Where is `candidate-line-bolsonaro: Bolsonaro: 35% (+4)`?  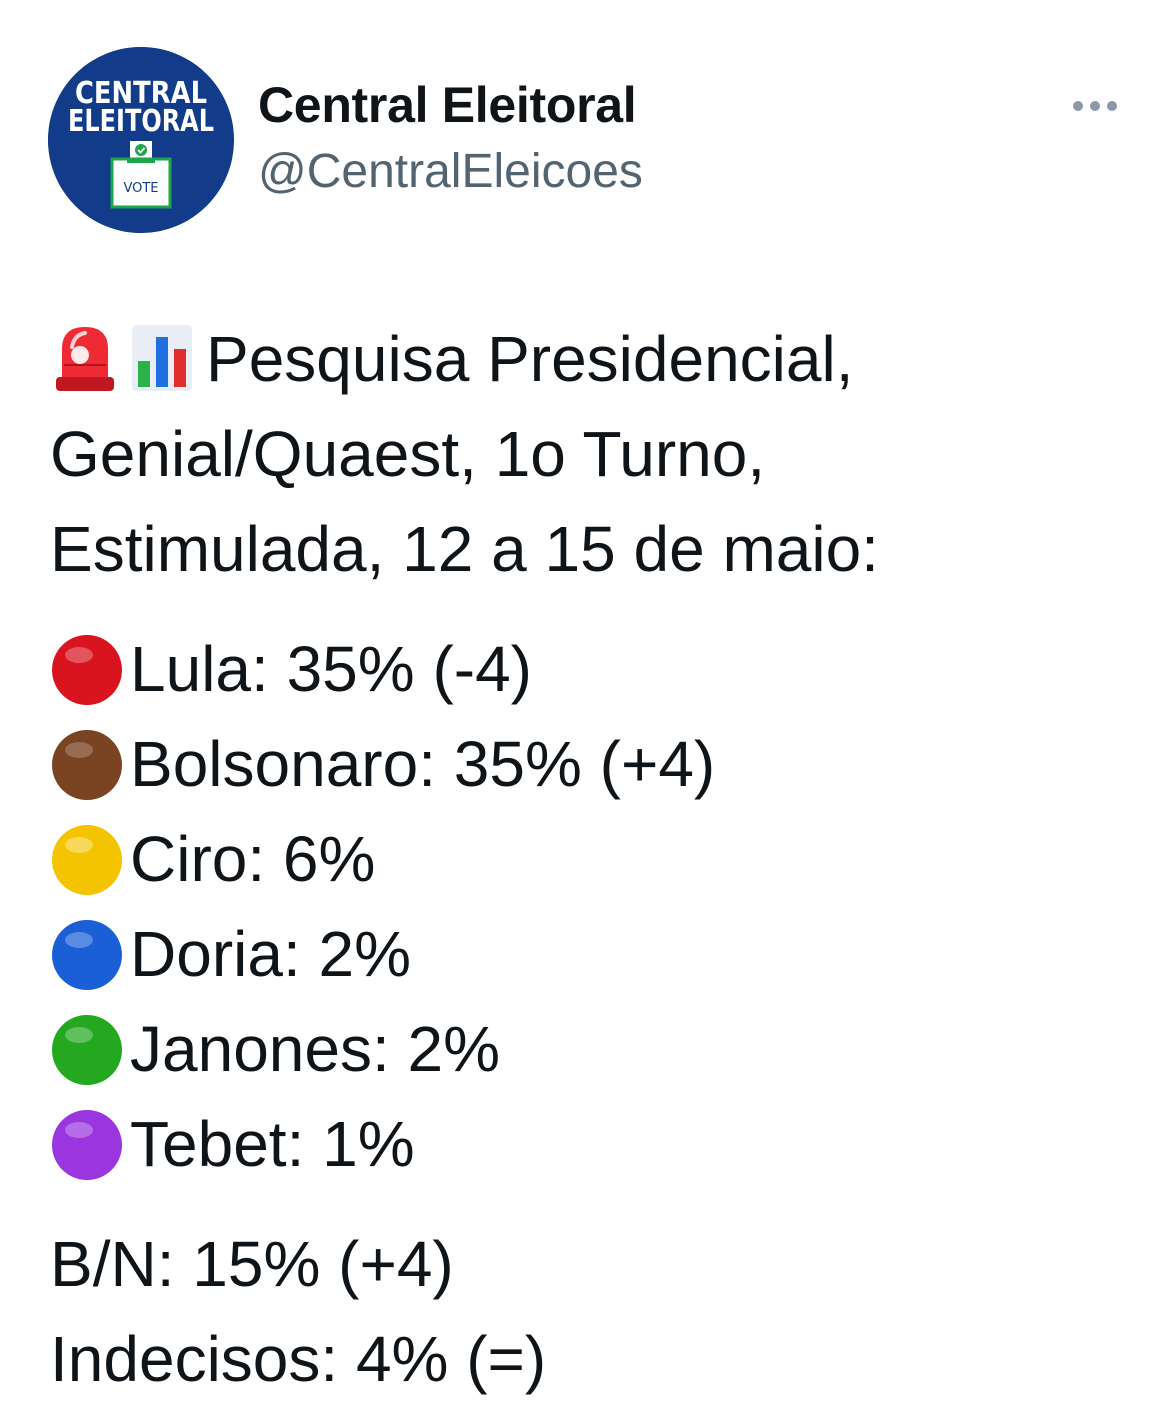
candidate-line-bolsonaro: Bolsonaro: 35% (+4) is located at coordinates (595, 764).